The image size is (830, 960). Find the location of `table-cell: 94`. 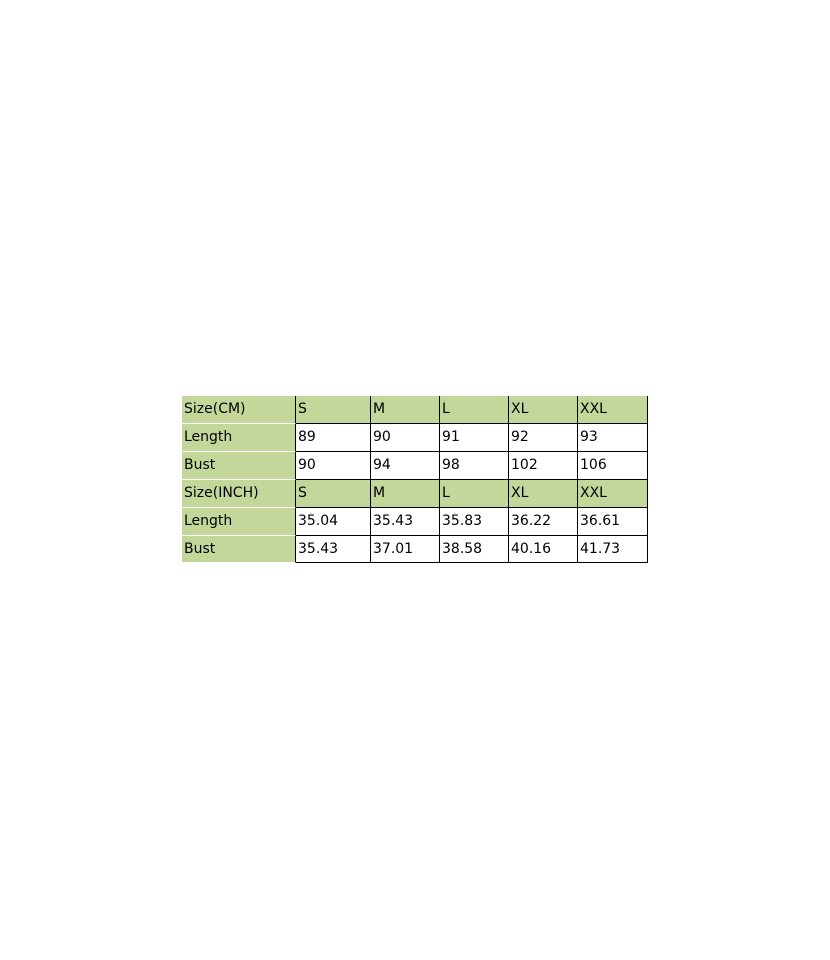

table-cell: 94 is located at coordinates (405, 466).